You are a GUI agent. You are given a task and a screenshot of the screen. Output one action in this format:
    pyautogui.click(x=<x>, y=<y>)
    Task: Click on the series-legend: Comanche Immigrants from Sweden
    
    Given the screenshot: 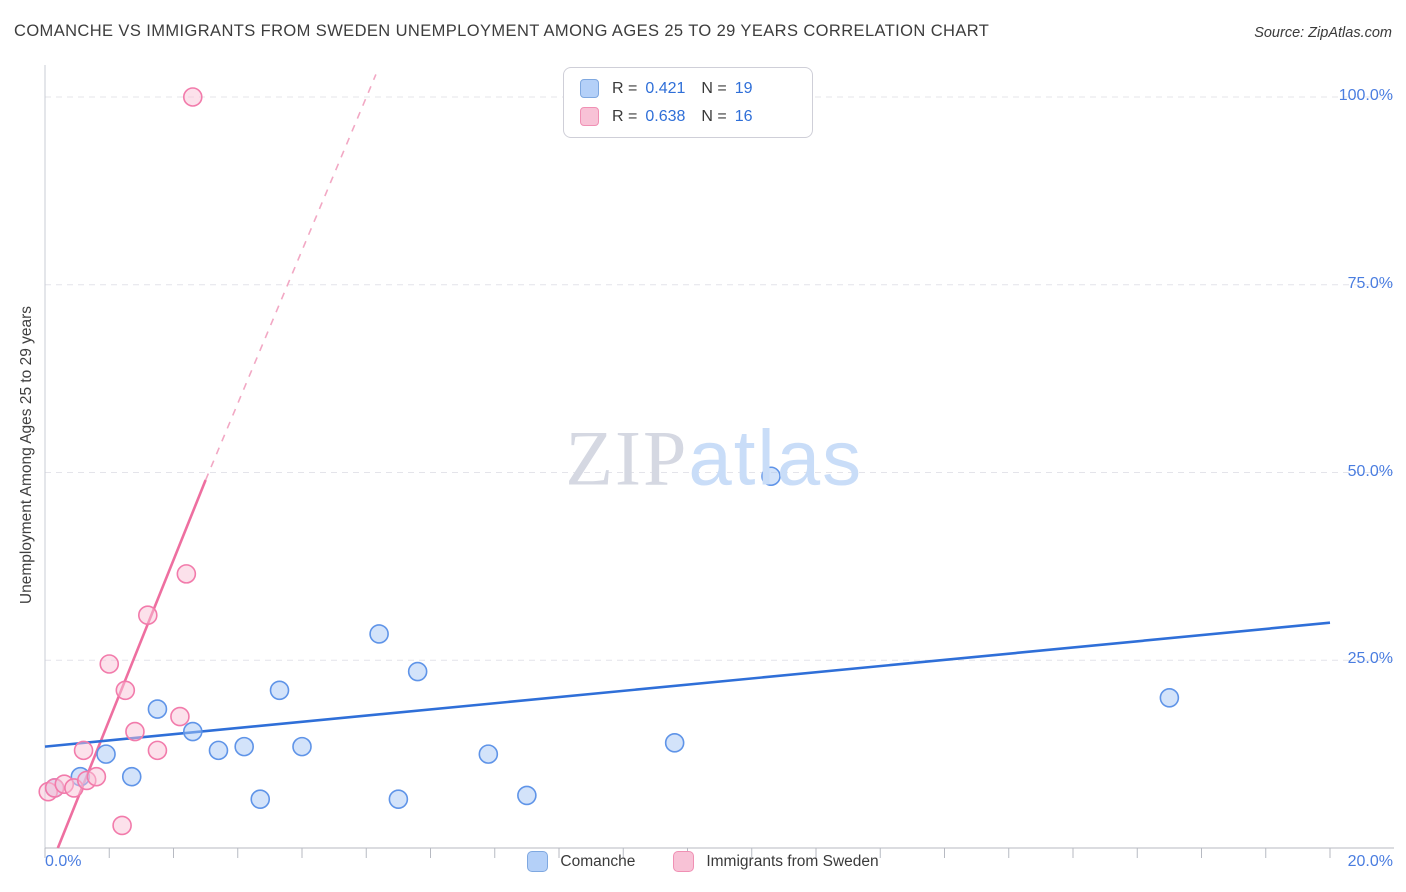 What is the action you would take?
    pyautogui.click(x=703, y=861)
    